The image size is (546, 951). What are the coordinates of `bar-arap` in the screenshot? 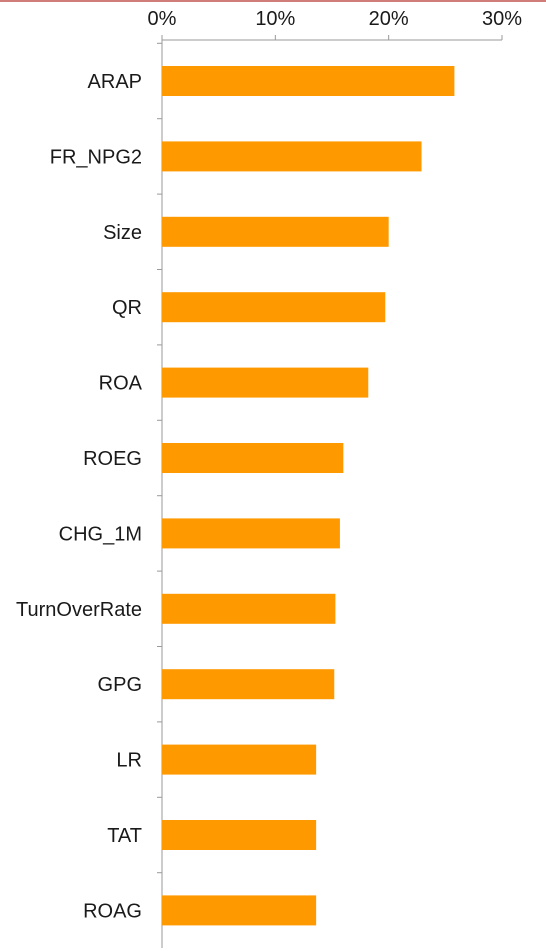 It's located at (308, 81).